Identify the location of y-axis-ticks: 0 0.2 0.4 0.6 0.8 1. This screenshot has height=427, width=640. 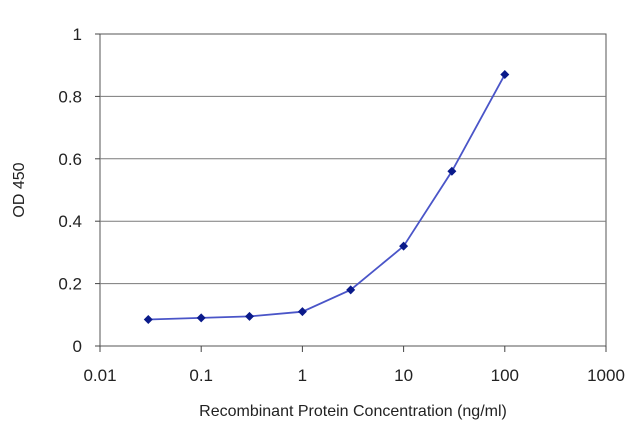
(79, 190).